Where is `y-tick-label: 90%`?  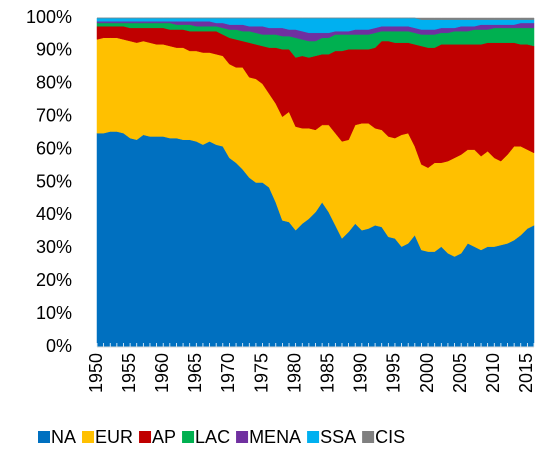 y-tick-label: 90% is located at coordinates (54, 50).